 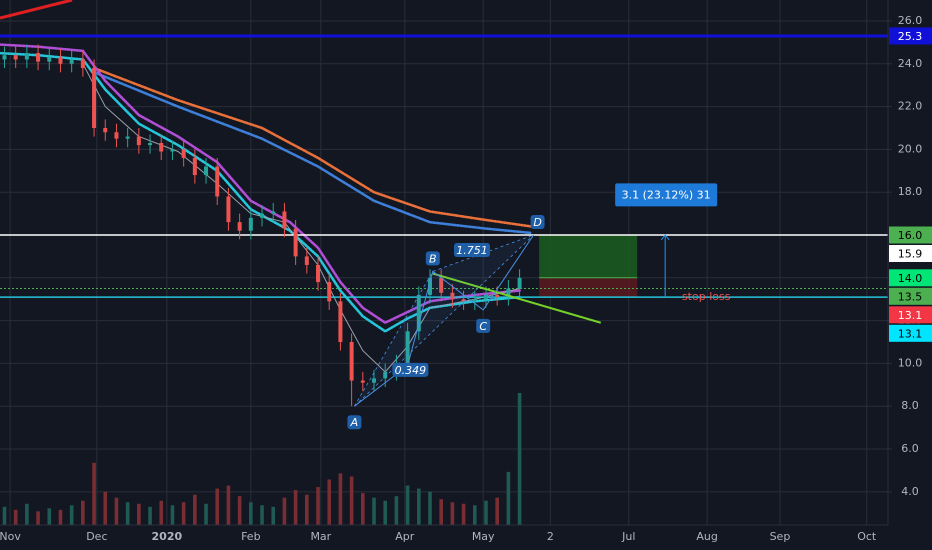 I want to click on price-badge-label: 15.9, so click(x=910, y=253).